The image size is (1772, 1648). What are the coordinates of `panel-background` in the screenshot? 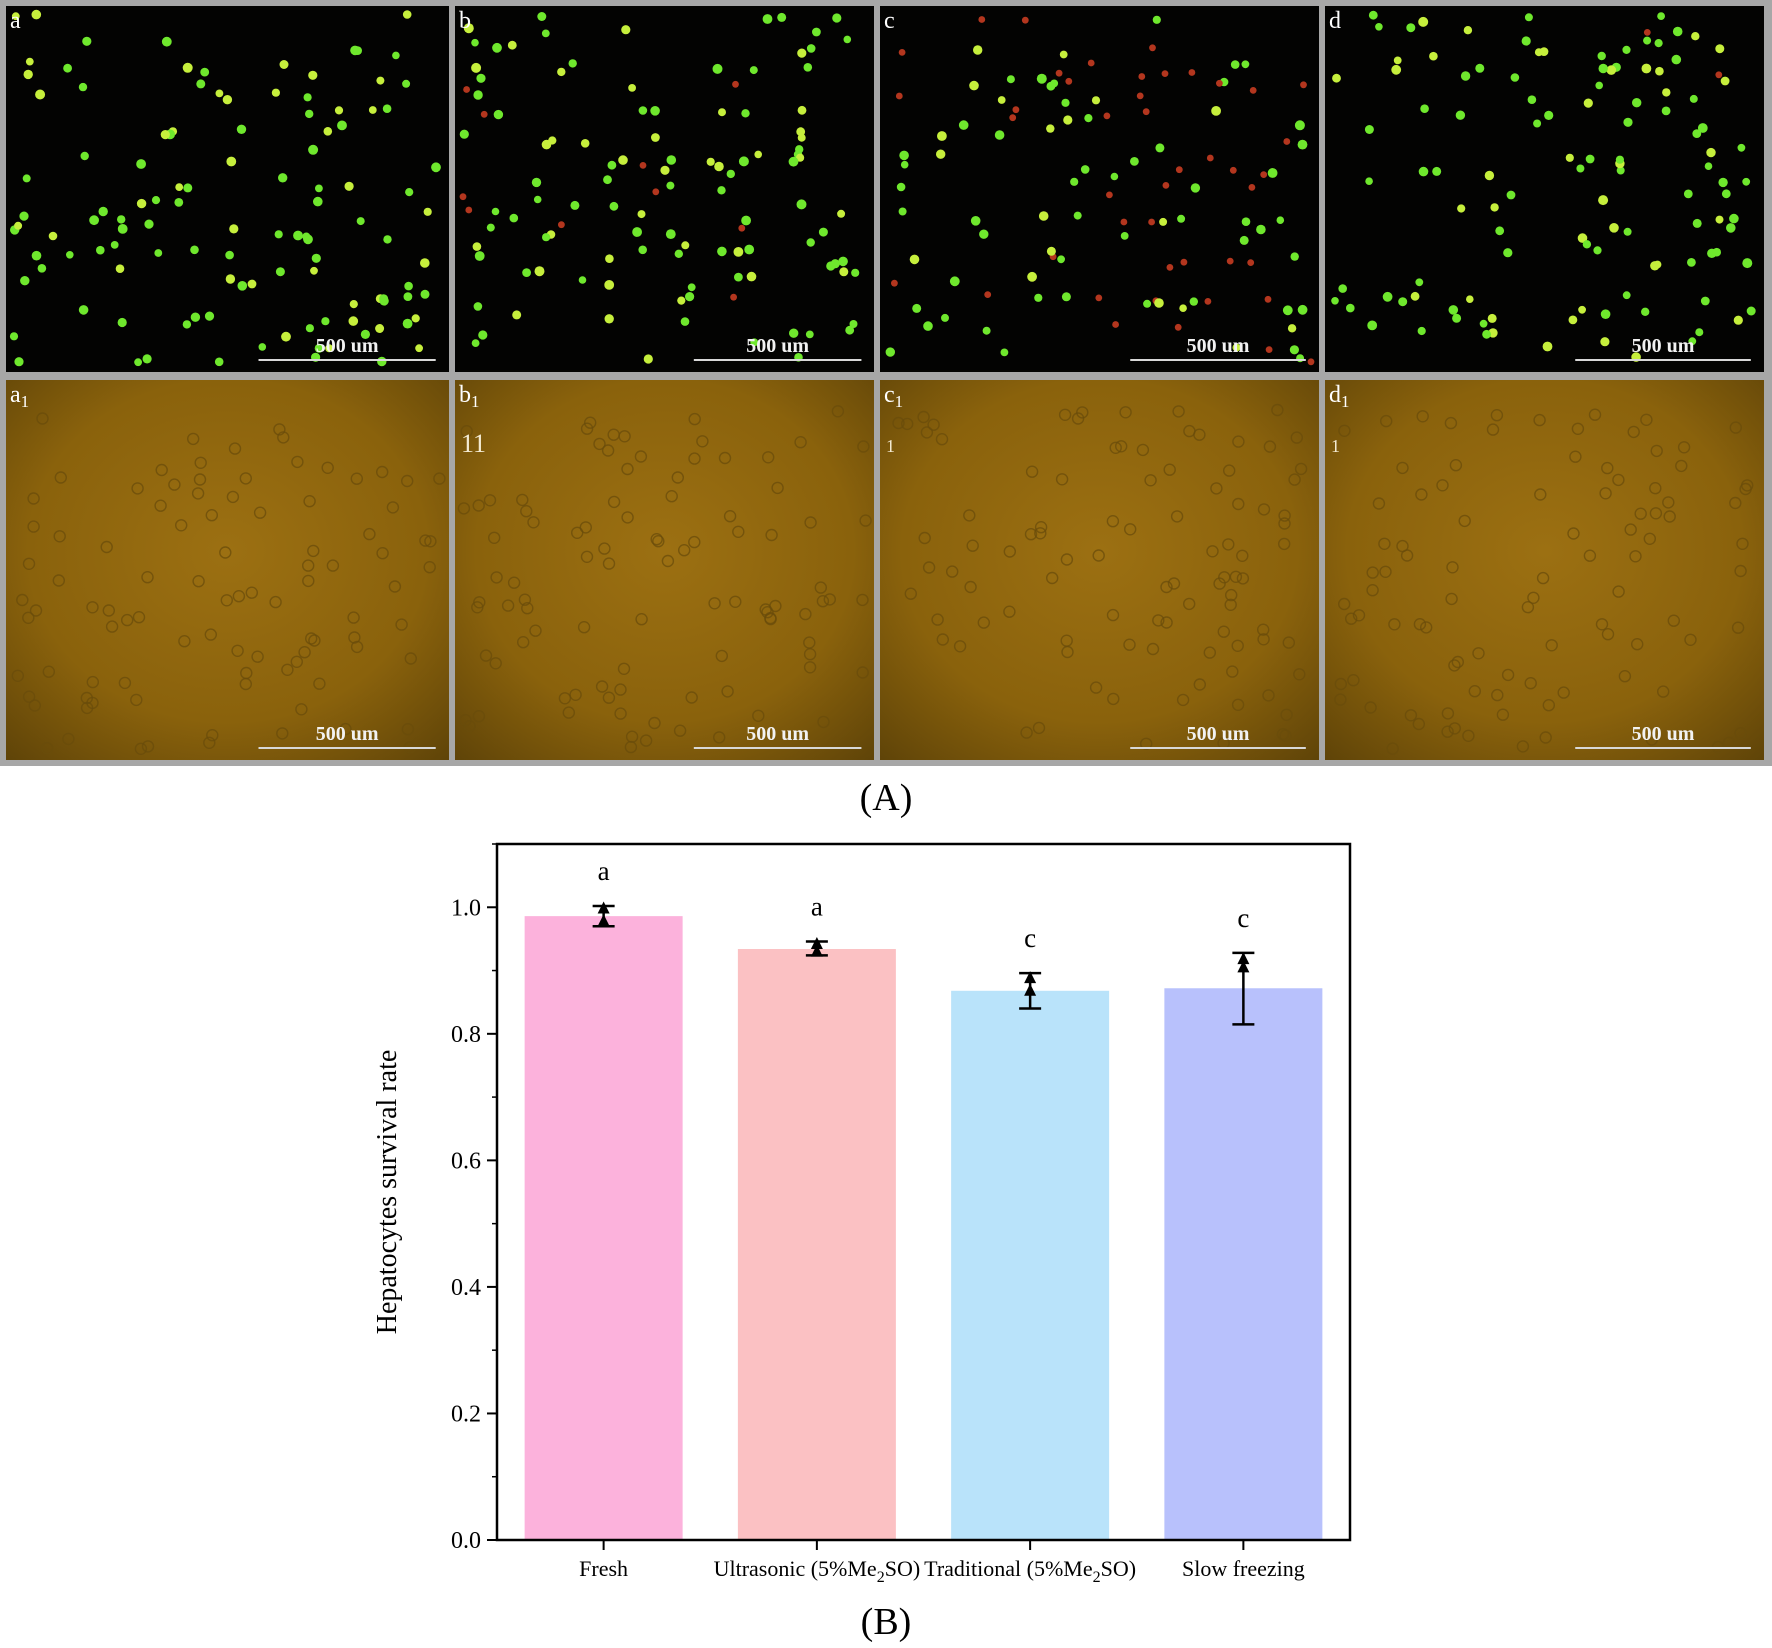 It's located at (1544, 189).